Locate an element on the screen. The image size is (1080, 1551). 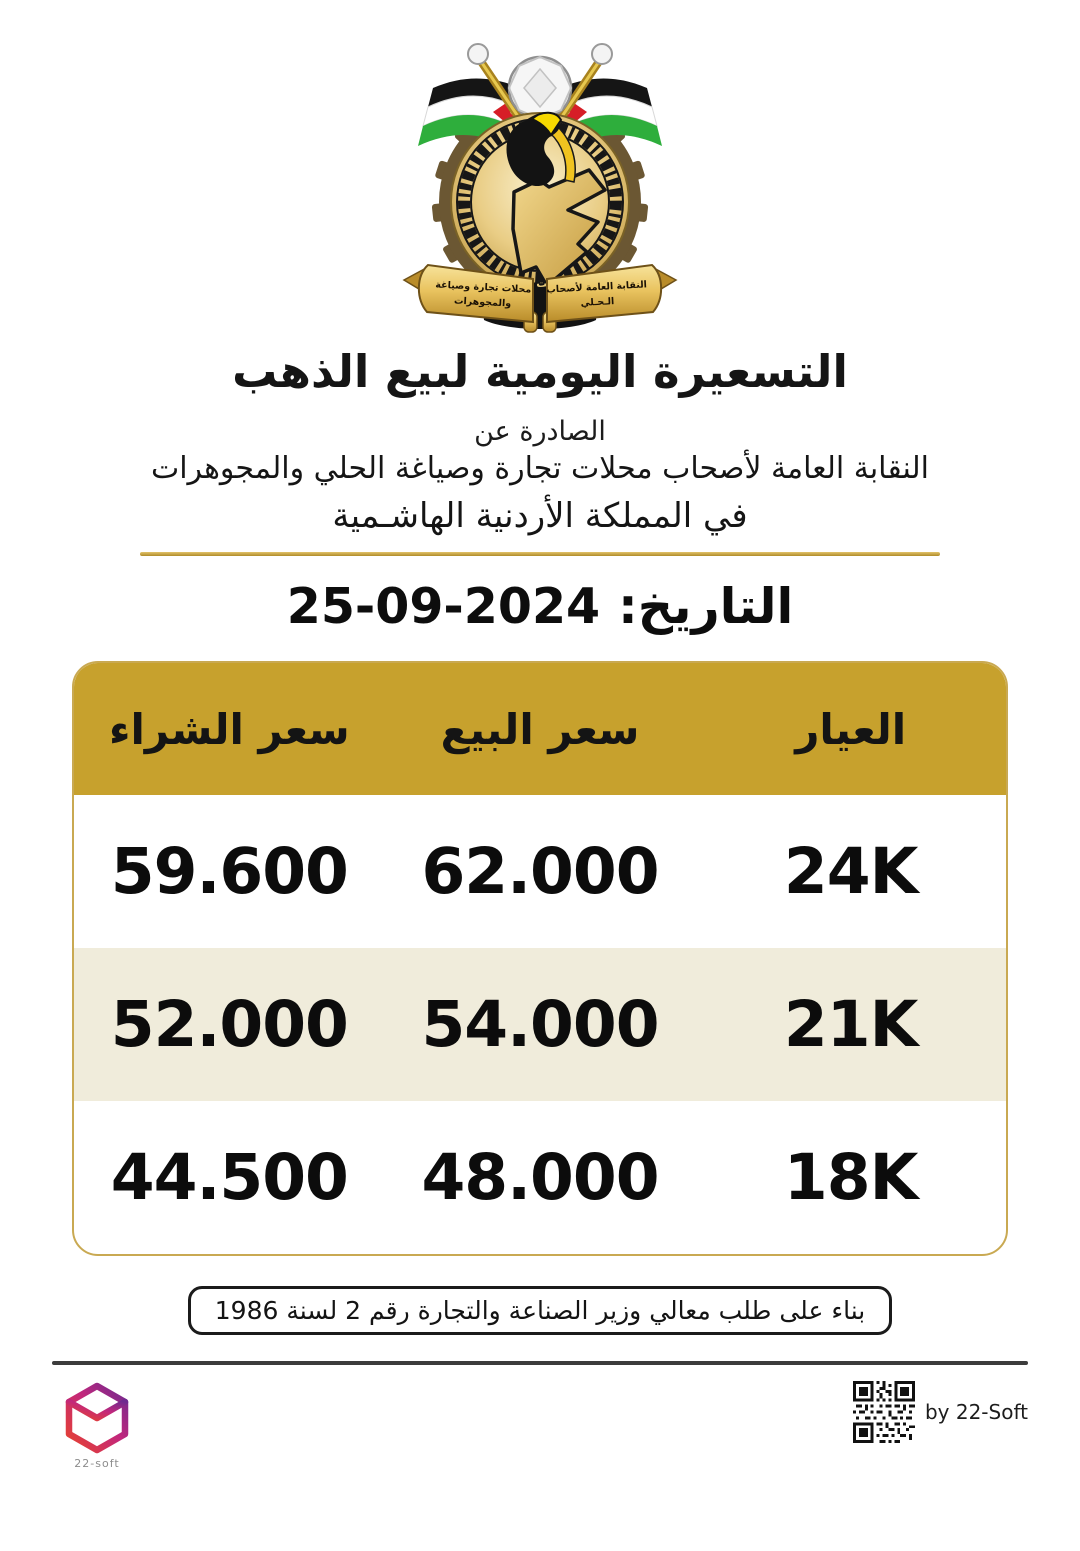
sell-price-cell: 54.000 is located at coordinates (540, 1025).